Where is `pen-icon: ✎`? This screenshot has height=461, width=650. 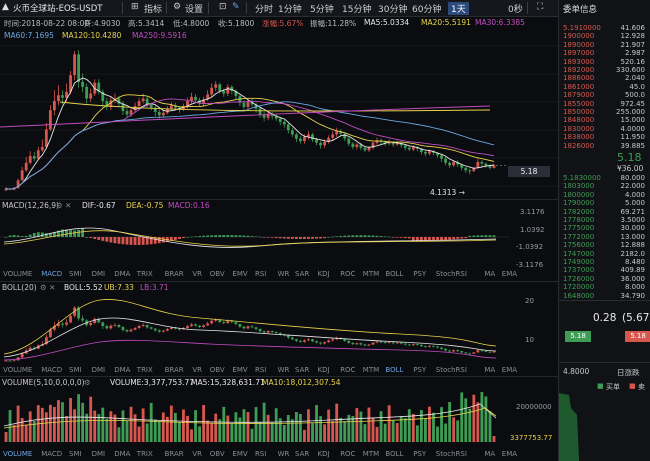
pen-icon: ✎ is located at coordinates (236, 7).